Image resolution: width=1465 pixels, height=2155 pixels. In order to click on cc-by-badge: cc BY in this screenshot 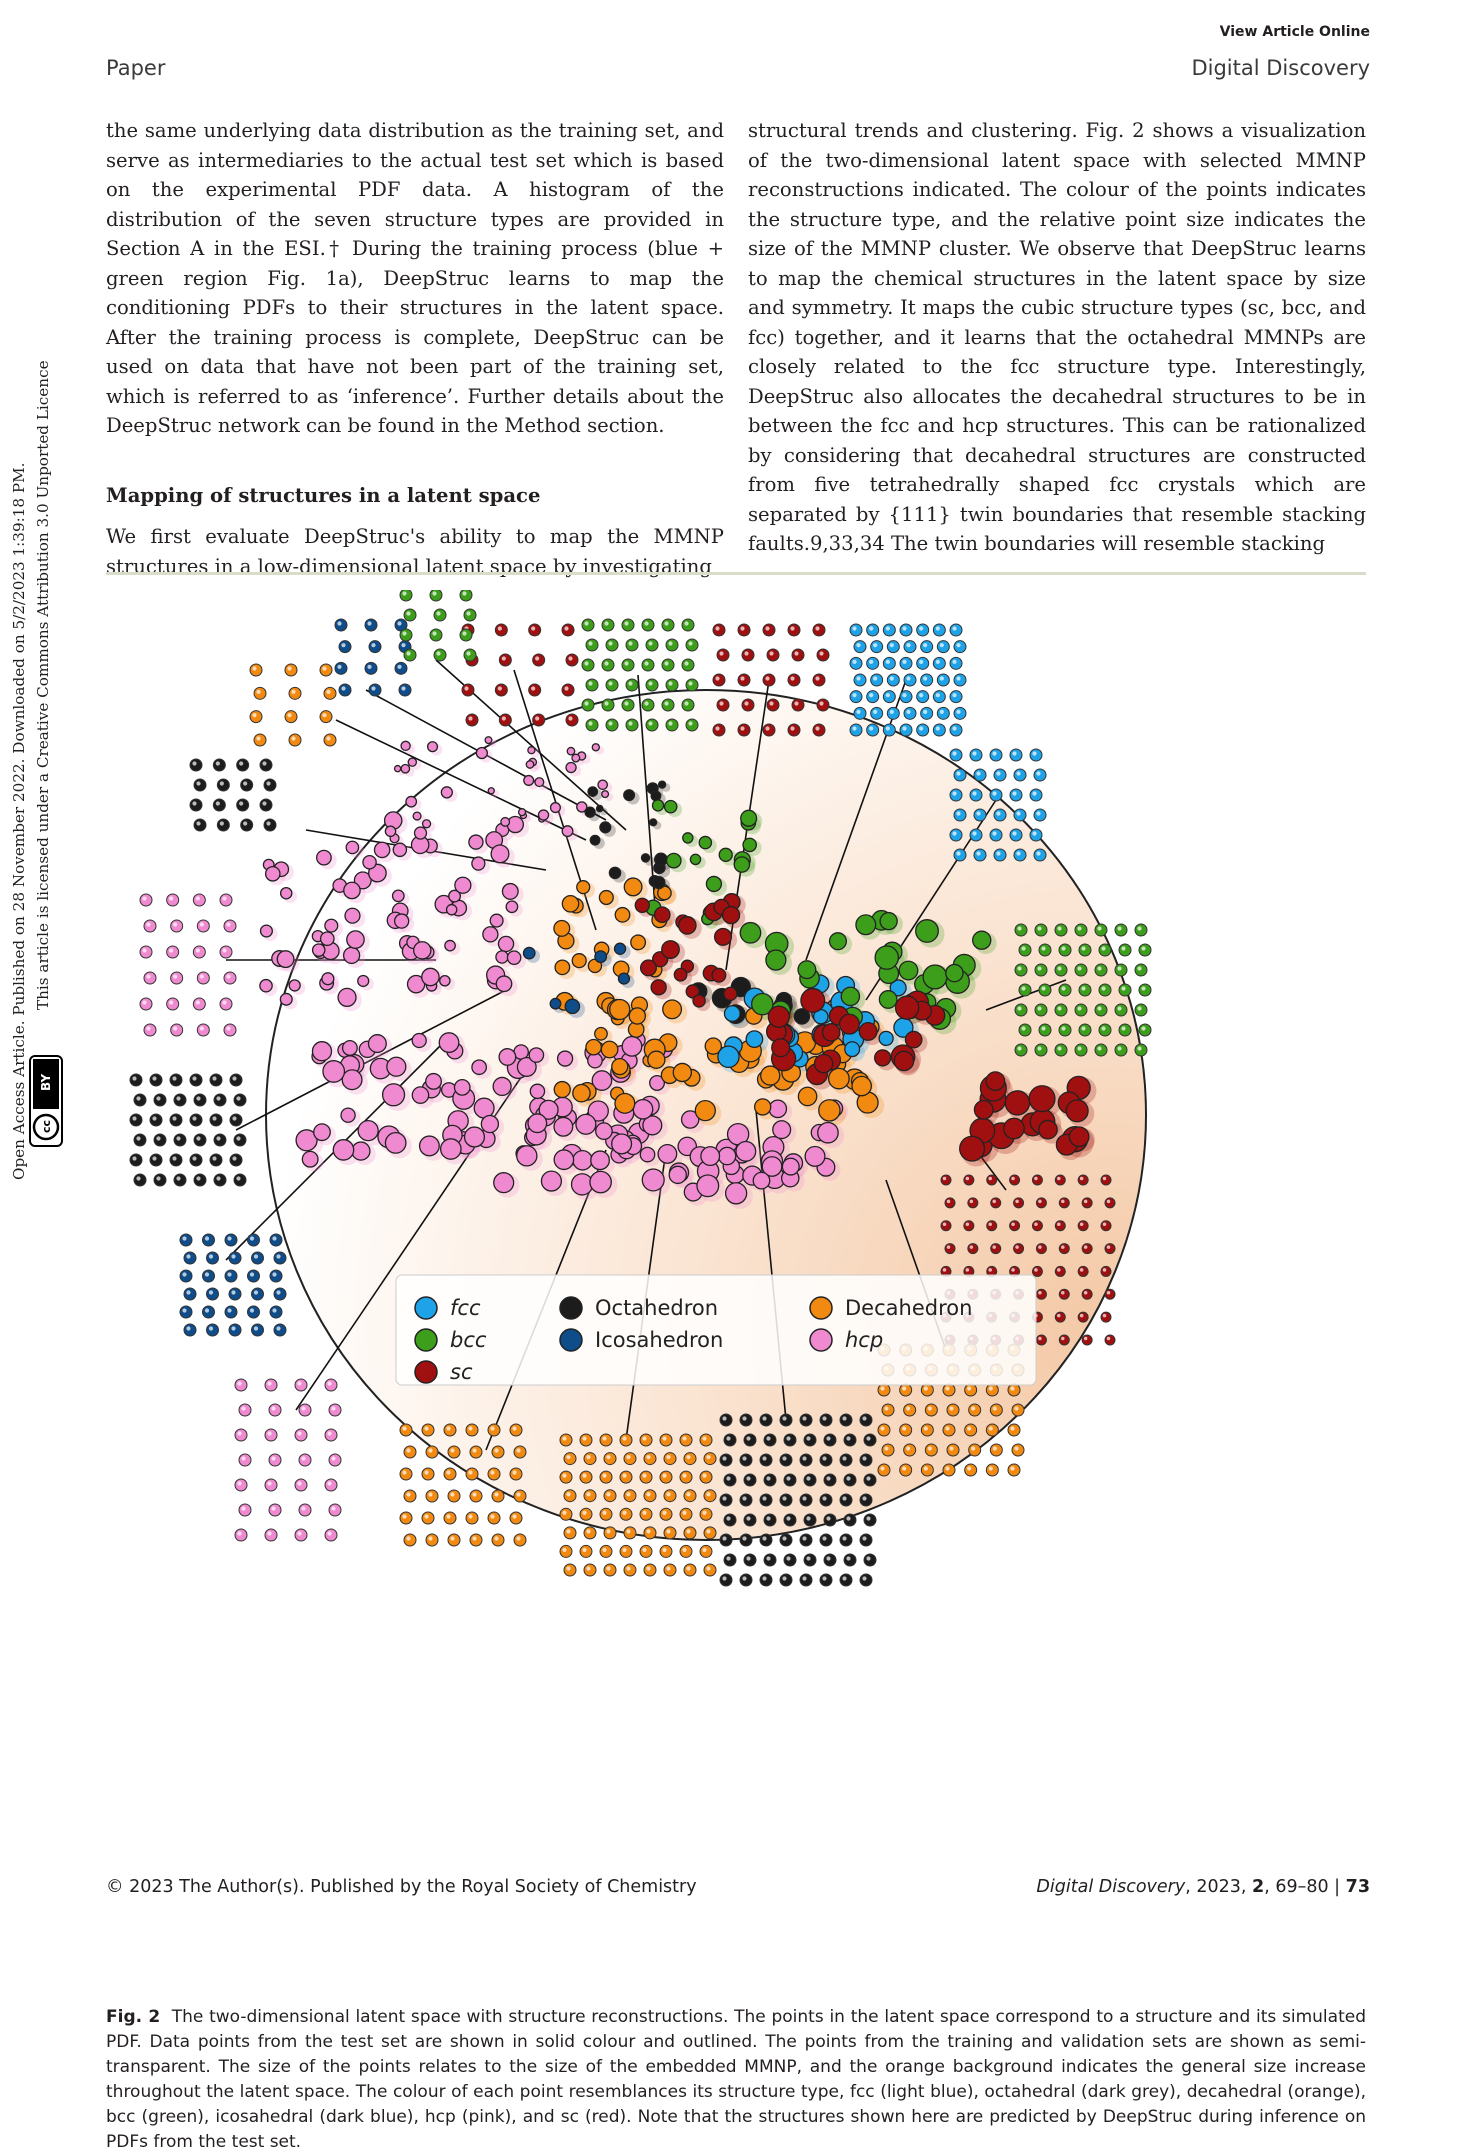, I will do `click(46, 1101)`.